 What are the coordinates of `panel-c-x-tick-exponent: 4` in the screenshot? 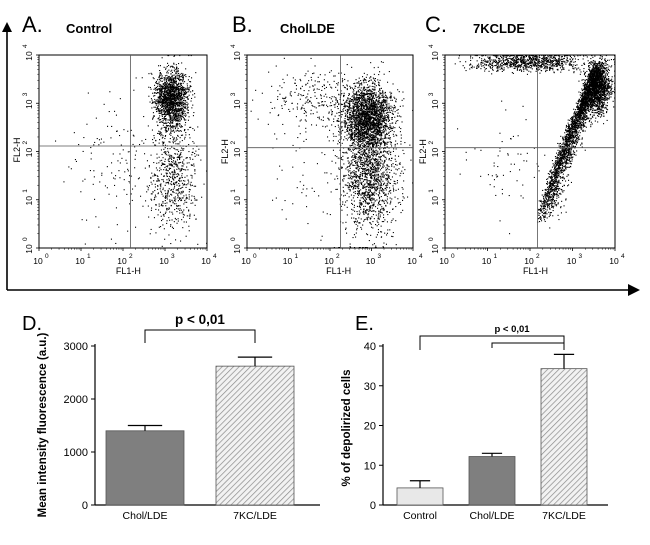 It's located at (623, 256).